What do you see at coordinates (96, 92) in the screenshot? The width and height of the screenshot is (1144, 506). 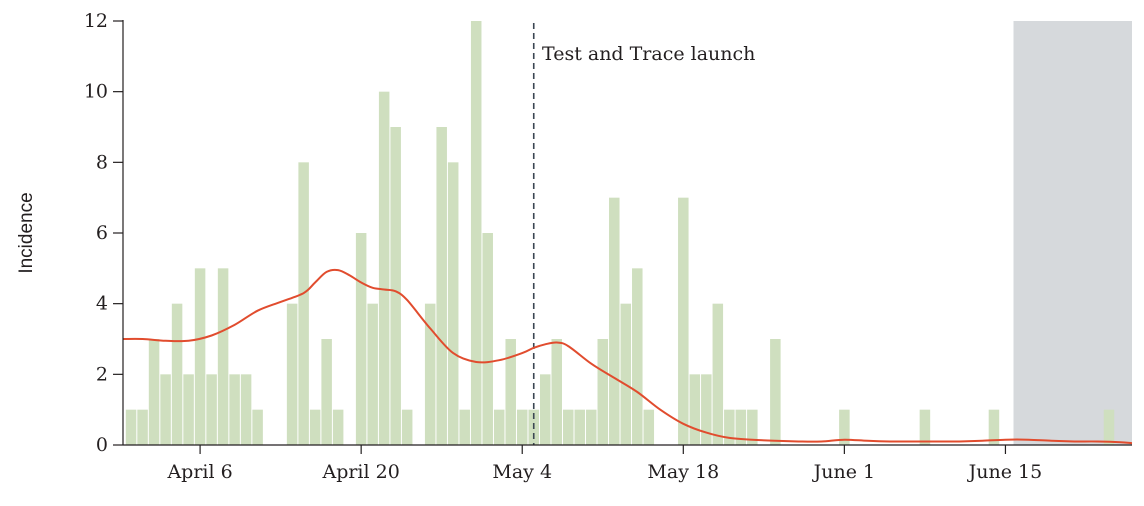 I see `y-tick-label: 10` at bounding box center [96, 92].